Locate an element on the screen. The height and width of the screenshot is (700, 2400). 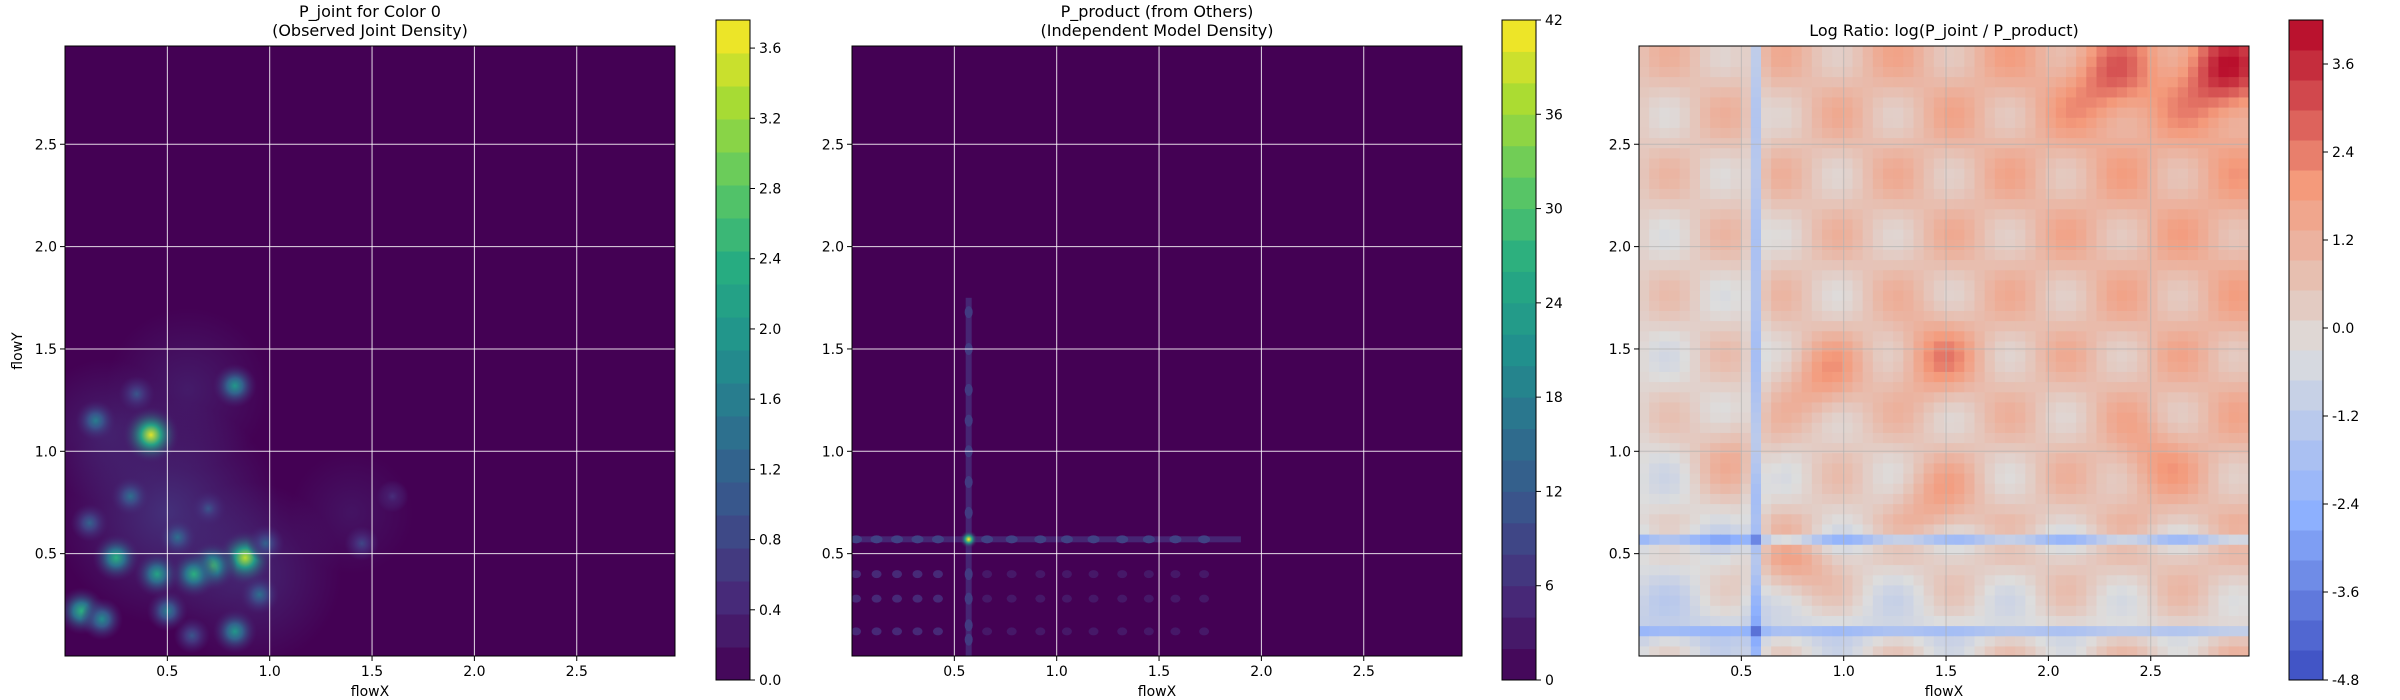
colorbar-level is located at coordinates (733, 301).